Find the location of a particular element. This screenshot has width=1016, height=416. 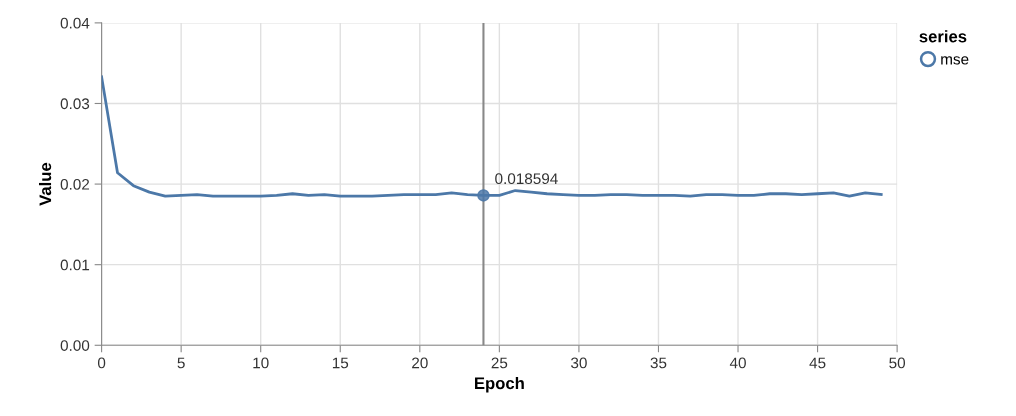

x-tick-label: 5 is located at coordinates (181, 363).